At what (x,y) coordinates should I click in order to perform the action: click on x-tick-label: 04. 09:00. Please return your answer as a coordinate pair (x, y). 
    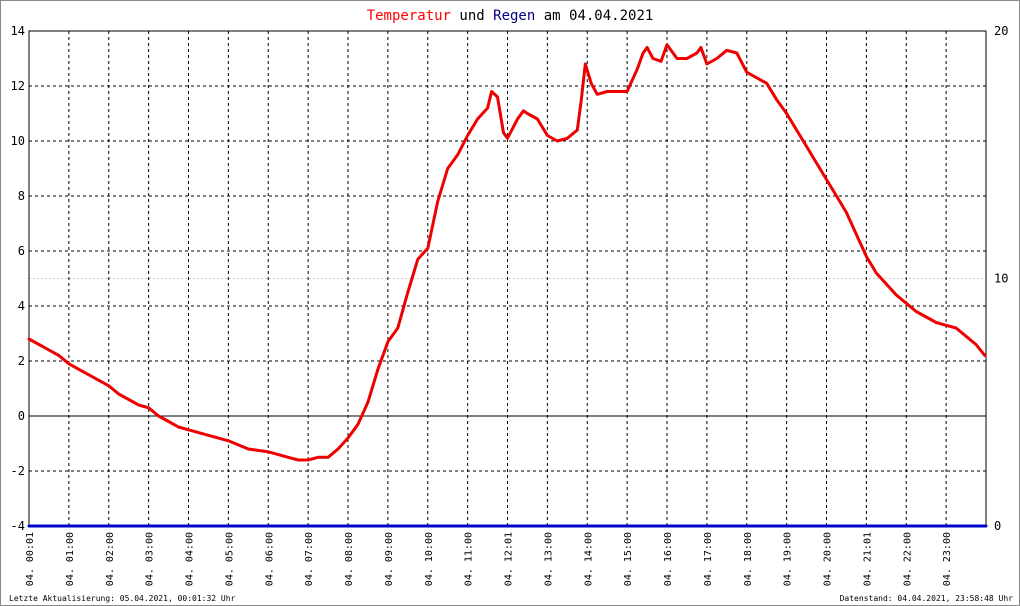
    Looking at the image, I should click on (389, 559).